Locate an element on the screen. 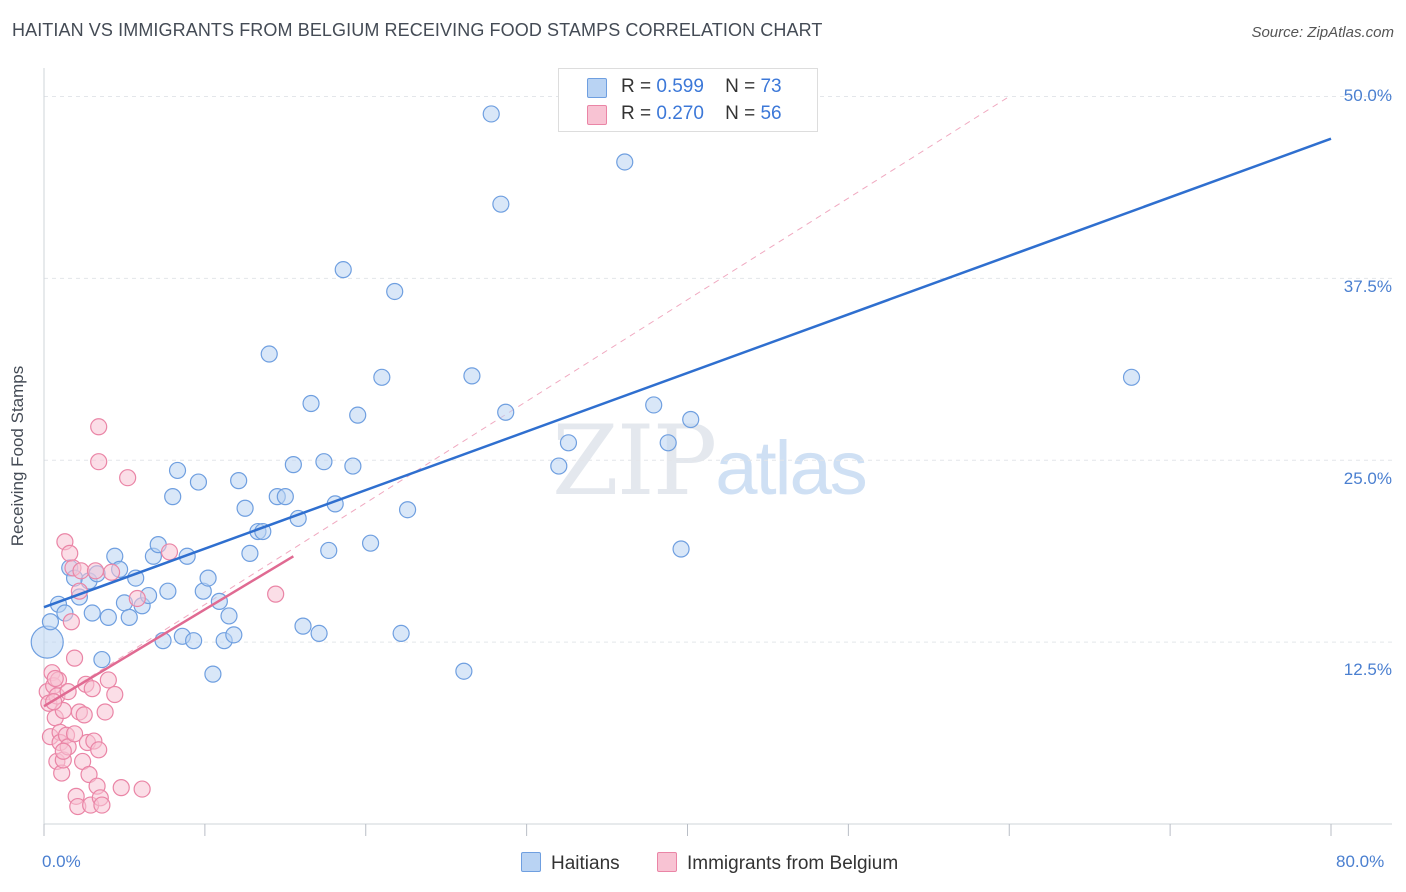 This screenshot has width=1406, height=892. legend-n-value-belgium: 56 is located at coordinates (771, 113).